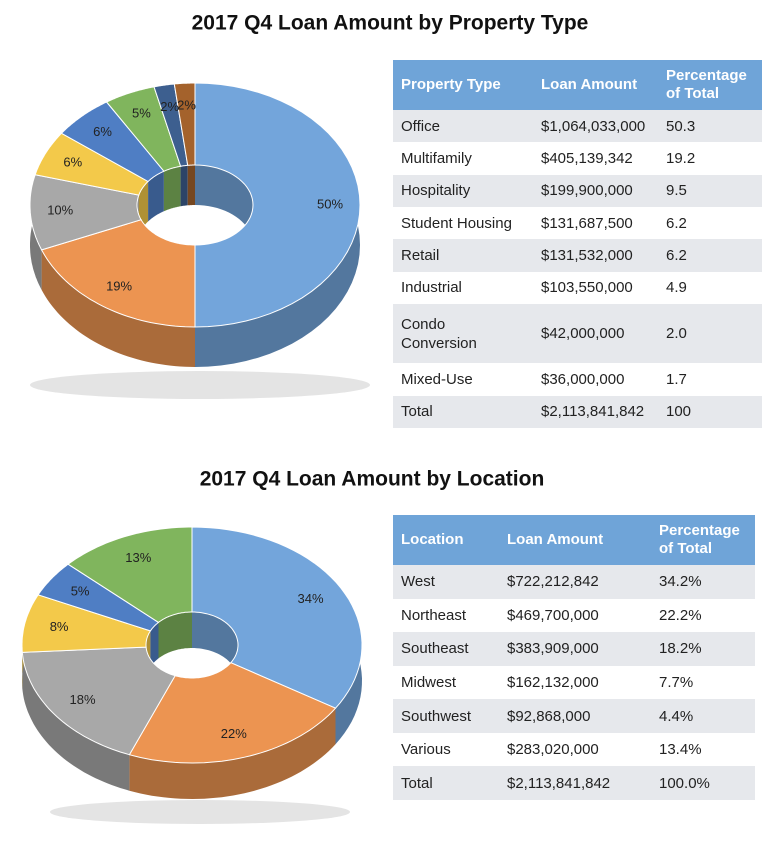 This screenshot has height=849, width=768. Describe the element at coordinates (436, 159) in the screenshot. I see `table-cell: Multifamily` at that location.